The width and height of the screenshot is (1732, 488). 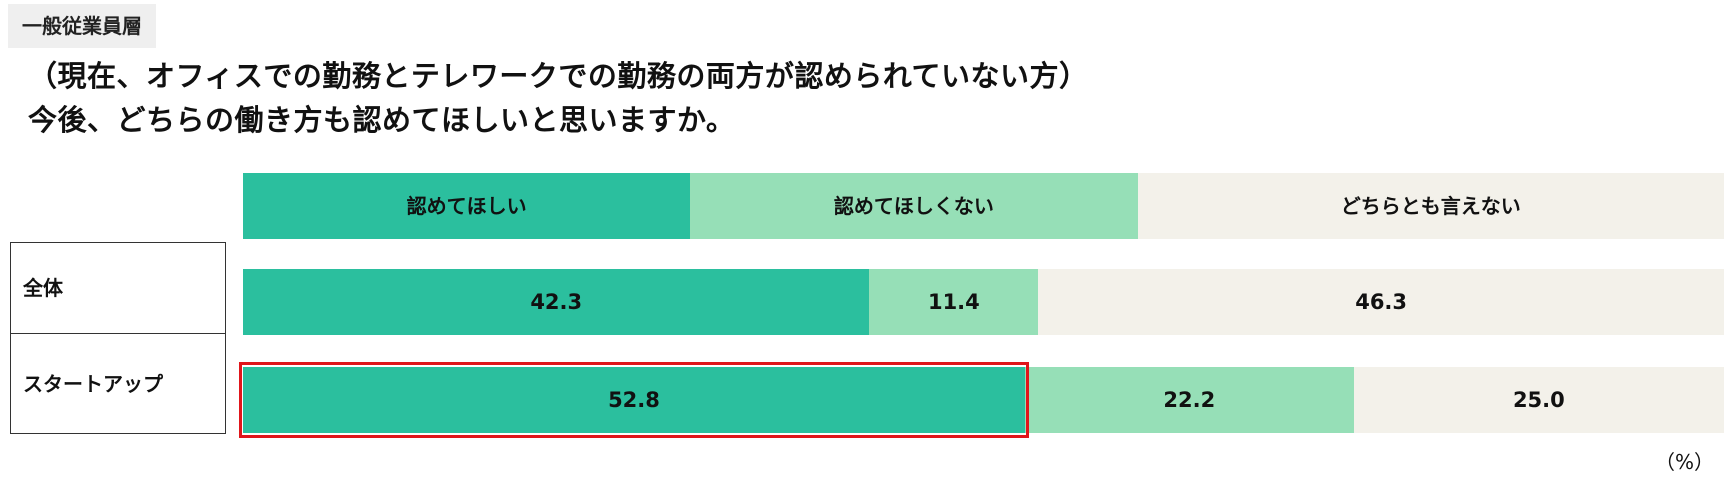 I want to click on legend-item-not-want: 認めてほしくない, so click(x=914, y=206).